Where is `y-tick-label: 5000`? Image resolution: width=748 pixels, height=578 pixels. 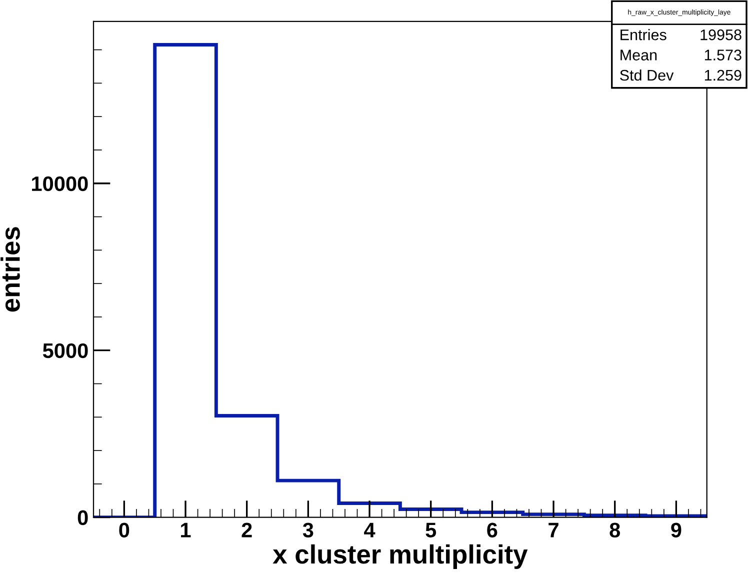
y-tick-label: 5000 is located at coordinates (65, 350).